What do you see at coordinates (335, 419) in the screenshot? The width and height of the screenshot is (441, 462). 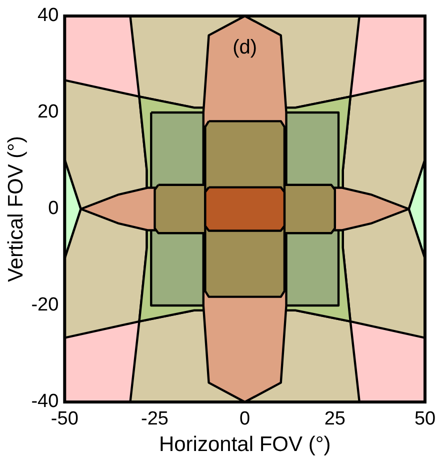 I see `x-tick-label: 25` at bounding box center [335, 419].